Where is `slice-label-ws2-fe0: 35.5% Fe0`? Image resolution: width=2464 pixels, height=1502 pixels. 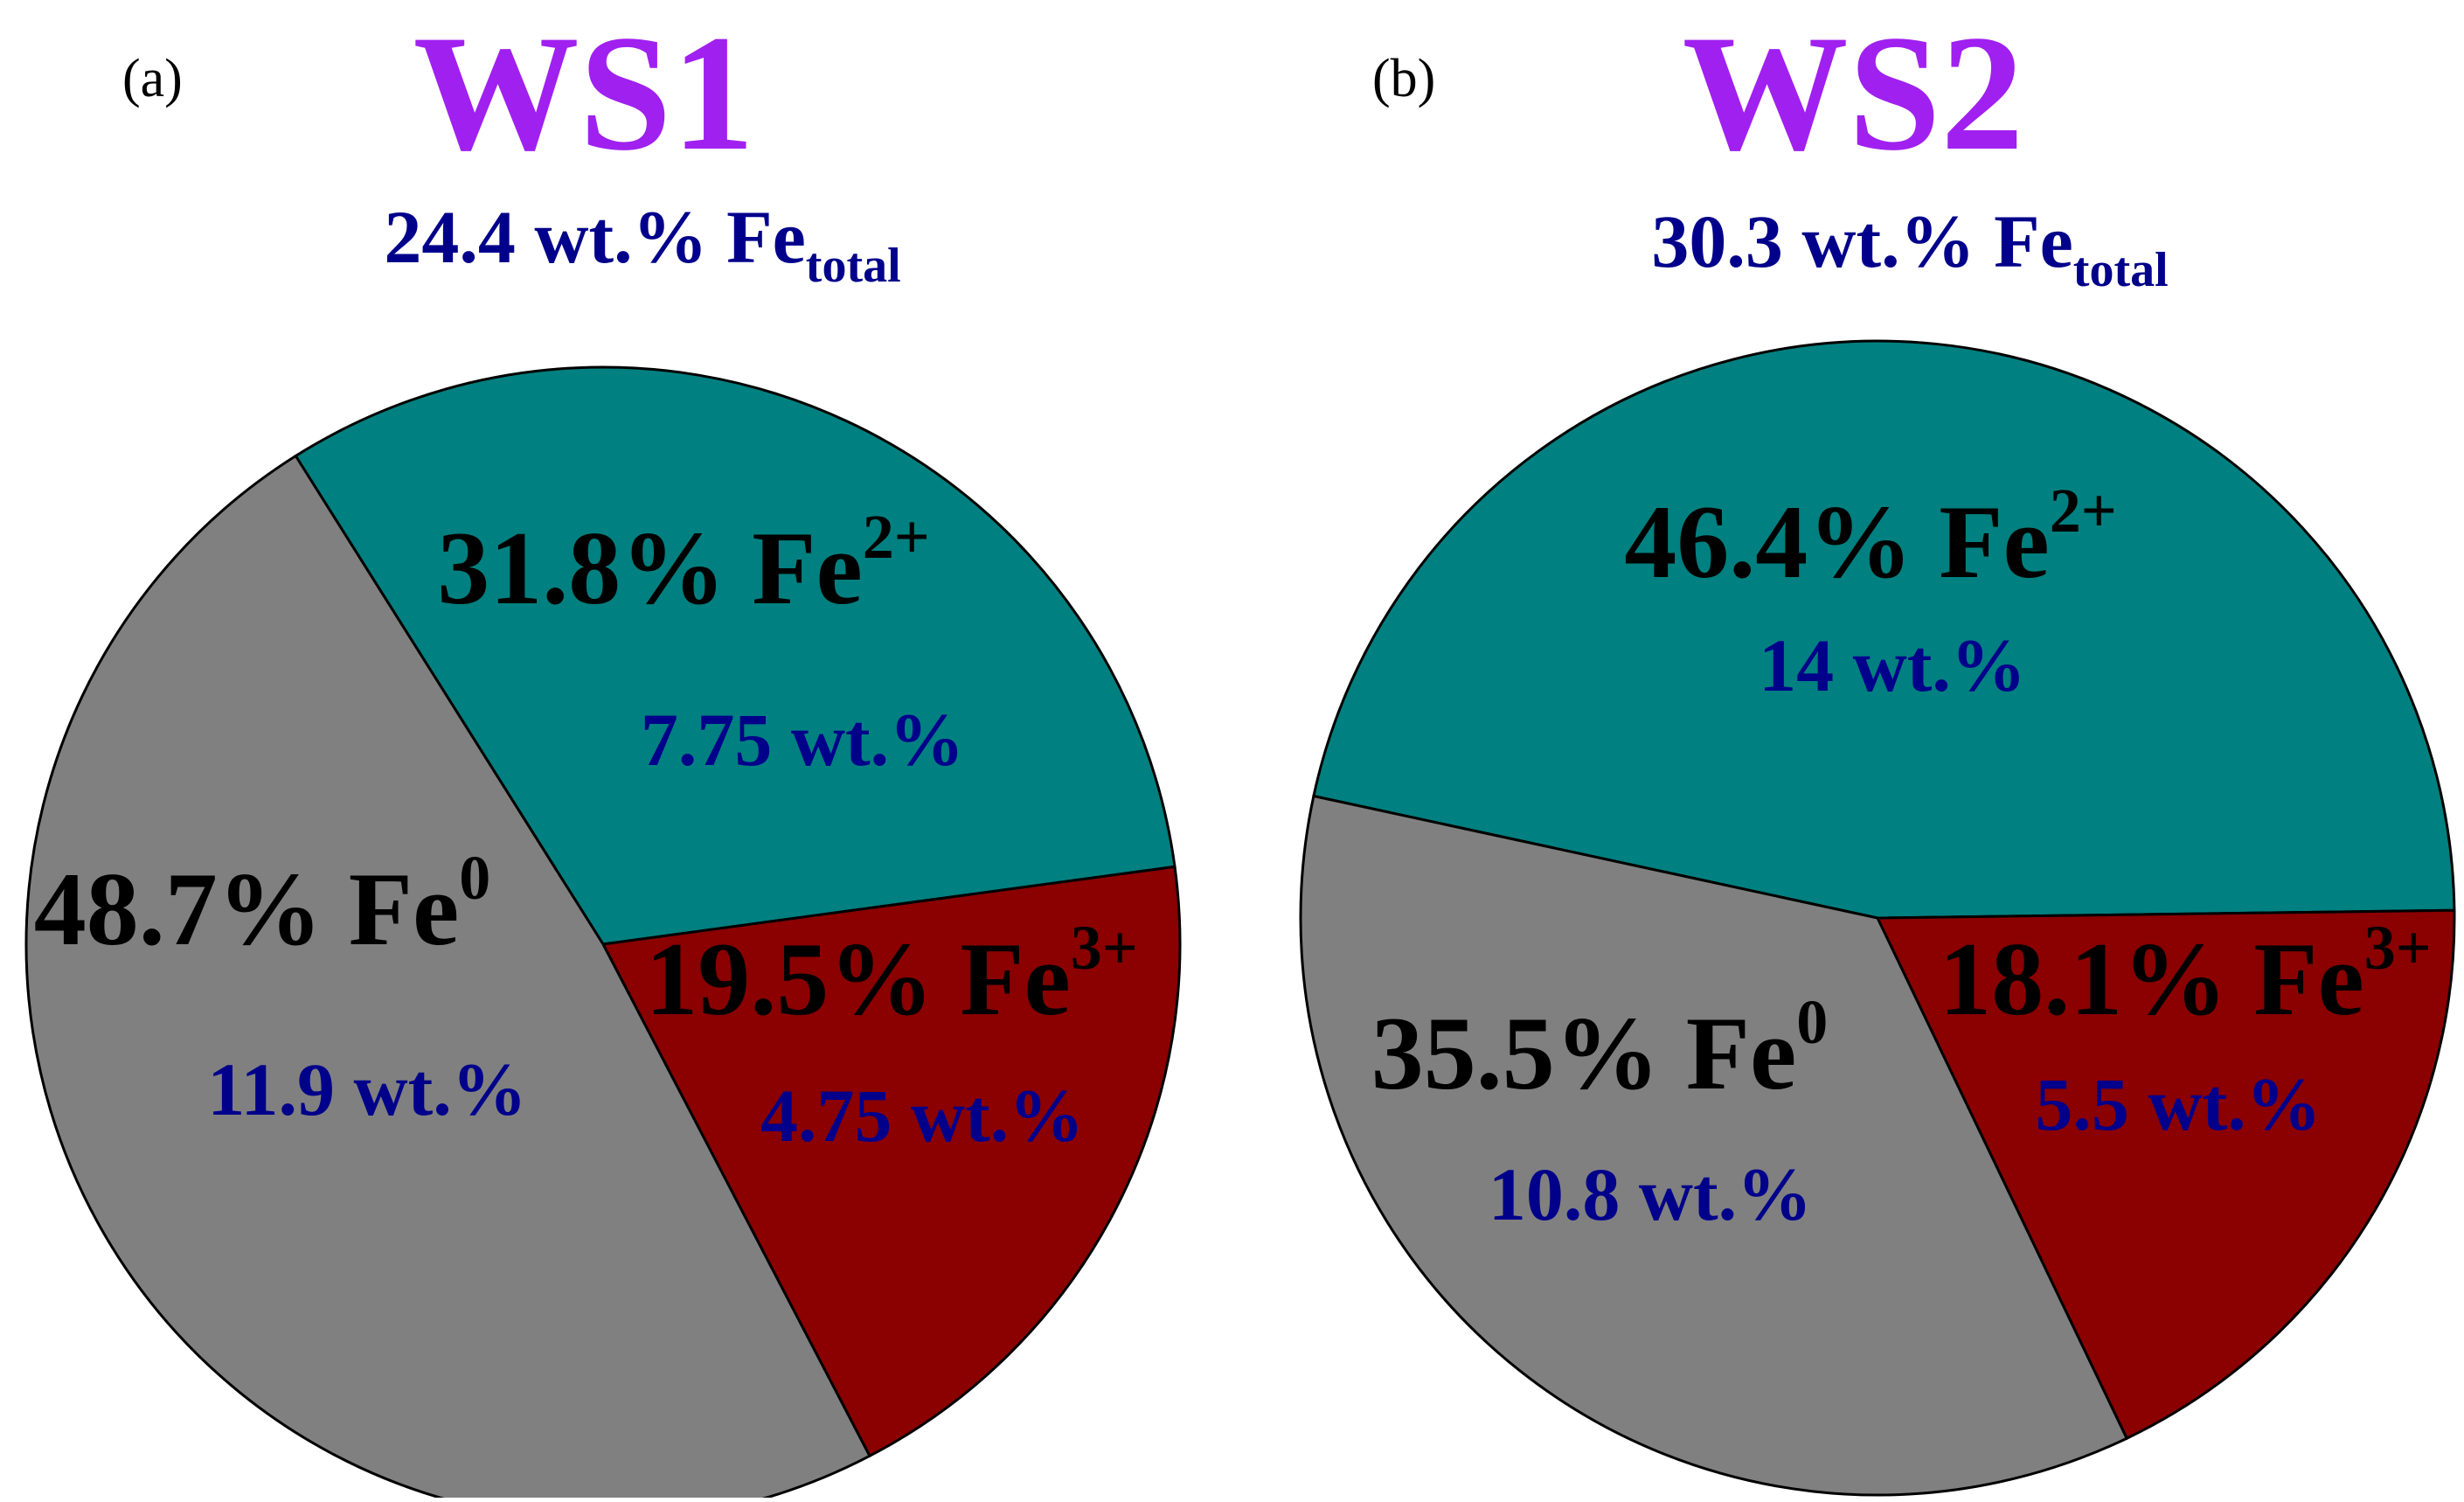
slice-label-ws2-fe0: 35.5% Fe0 is located at coordinates (1600, 1049).